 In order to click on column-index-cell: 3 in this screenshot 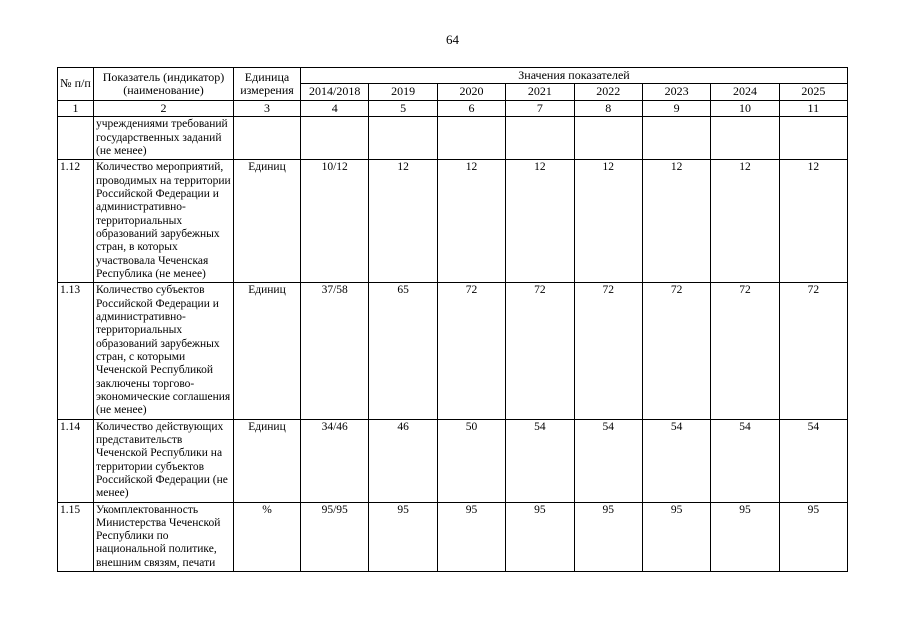, I will do `click(267, 108)`.